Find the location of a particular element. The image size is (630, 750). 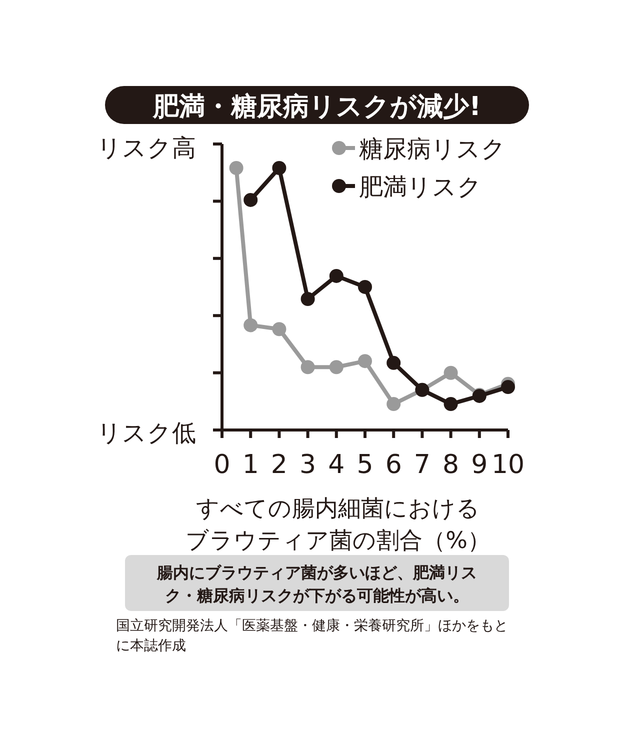

text: 国立研究開発法人「医薬基盤・健康・栄養研究所」ほかをもとに本誌作成 is located at coordinates (312, 636).